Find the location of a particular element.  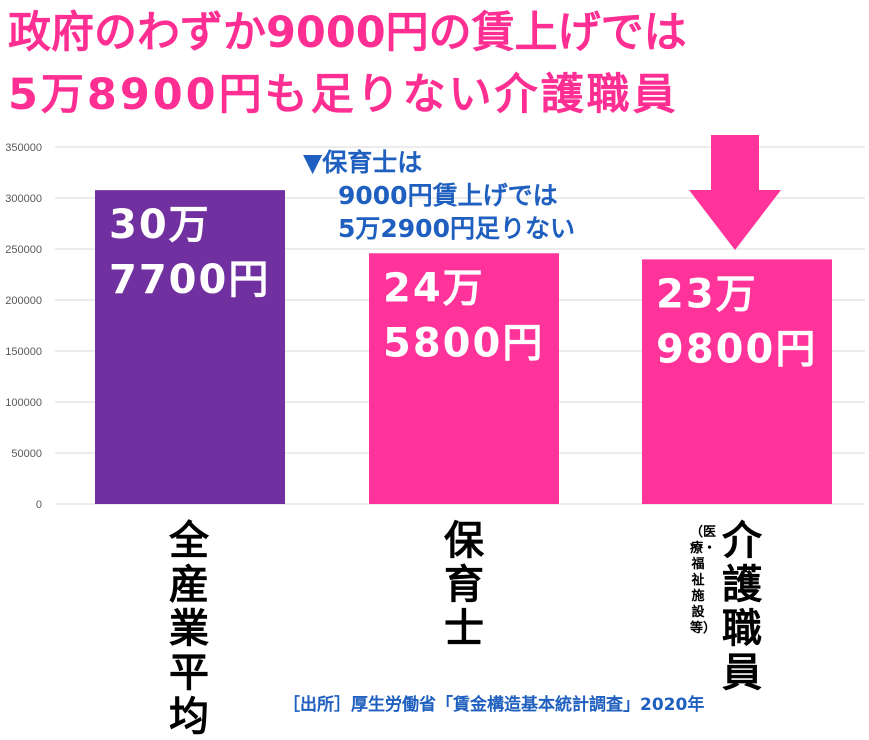

category-sublabel-care-worker: （医療・福祉施設等） is located at coordinates (703, 580).